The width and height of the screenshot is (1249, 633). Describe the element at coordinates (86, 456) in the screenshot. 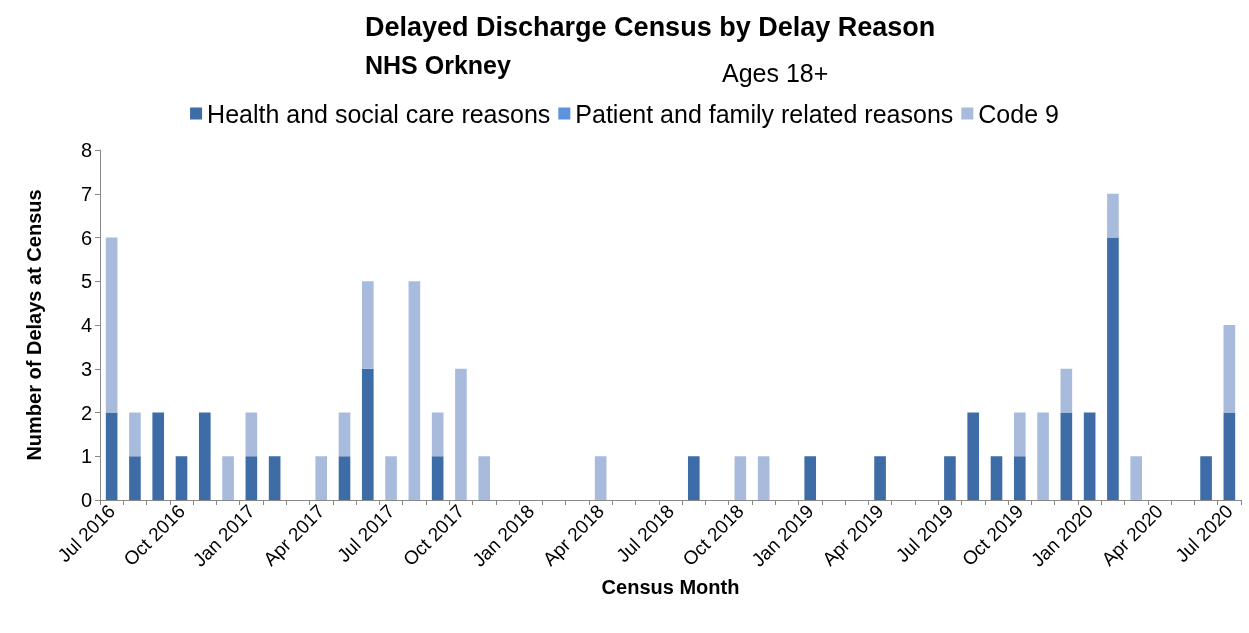

I see `y-tick-label: 1` at that location.